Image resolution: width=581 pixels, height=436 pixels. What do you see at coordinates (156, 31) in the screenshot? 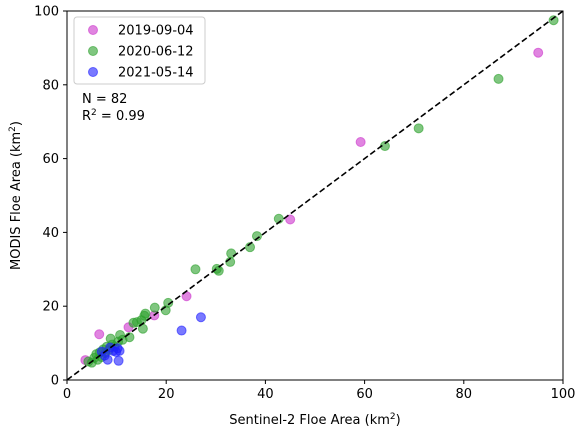
I see `legend-label: 2019-09-04` at bounding box center [156, 31].